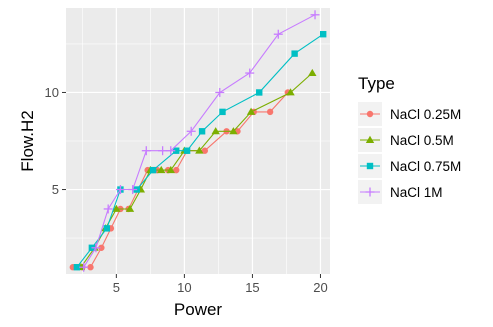 The image size is (493, 327). I want to click on x-tick-label: 20, so click(320, 287).